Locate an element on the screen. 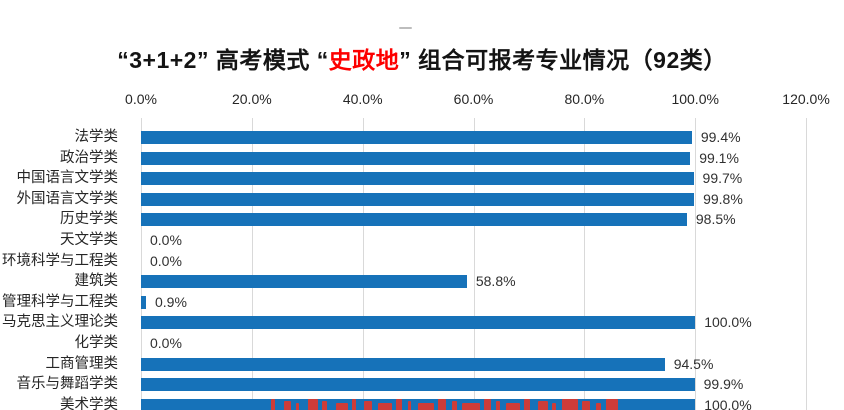 This screenshot has width=844, height=410. title-prefix: “3+1+2” 高考模式 “ is located at coordinates (223, 60).